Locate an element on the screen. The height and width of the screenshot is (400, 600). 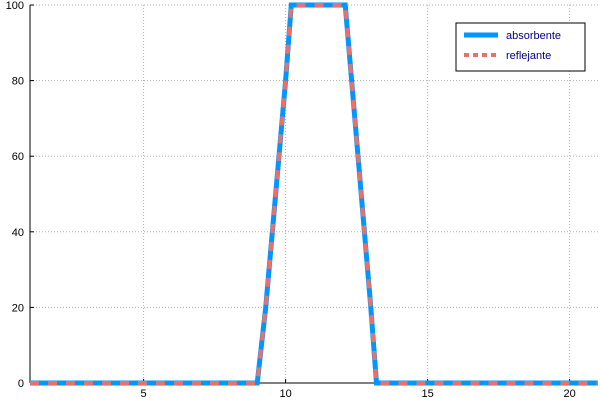
x-tick-label: 15 is located at coordinates (427, 394).